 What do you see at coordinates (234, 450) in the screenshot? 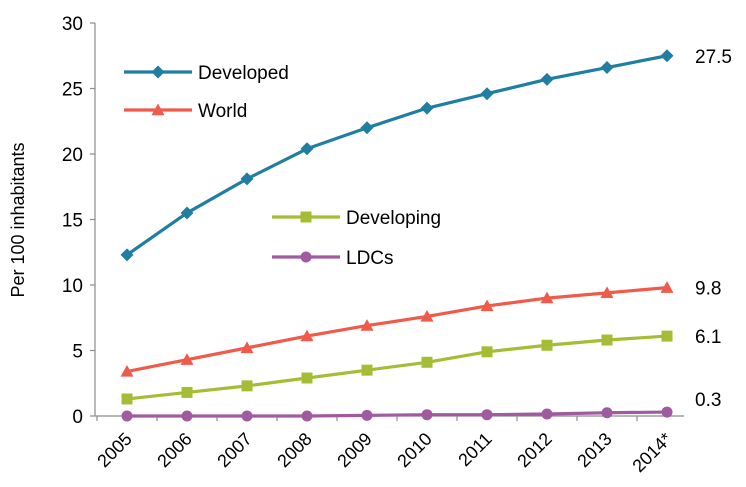
I see `x-tick-label: 2007` at bounding box center [234, 450].